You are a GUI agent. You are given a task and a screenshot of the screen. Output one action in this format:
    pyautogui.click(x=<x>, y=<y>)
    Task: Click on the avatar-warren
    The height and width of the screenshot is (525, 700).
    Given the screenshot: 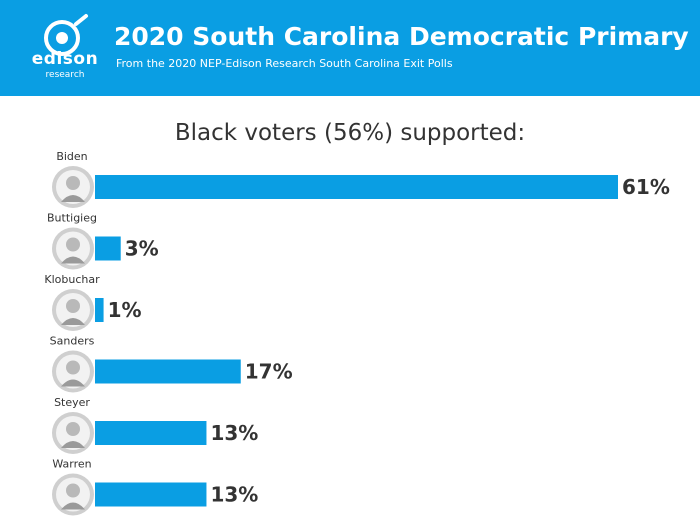 What is the action you would take?
    pyautogui.click(x=73, y=494)
    